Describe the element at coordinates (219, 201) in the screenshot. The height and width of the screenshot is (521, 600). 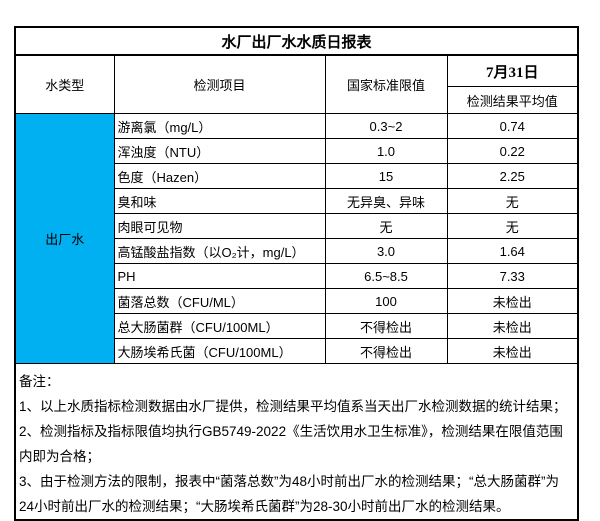
I see `item-cell: 臭和味` at that location.